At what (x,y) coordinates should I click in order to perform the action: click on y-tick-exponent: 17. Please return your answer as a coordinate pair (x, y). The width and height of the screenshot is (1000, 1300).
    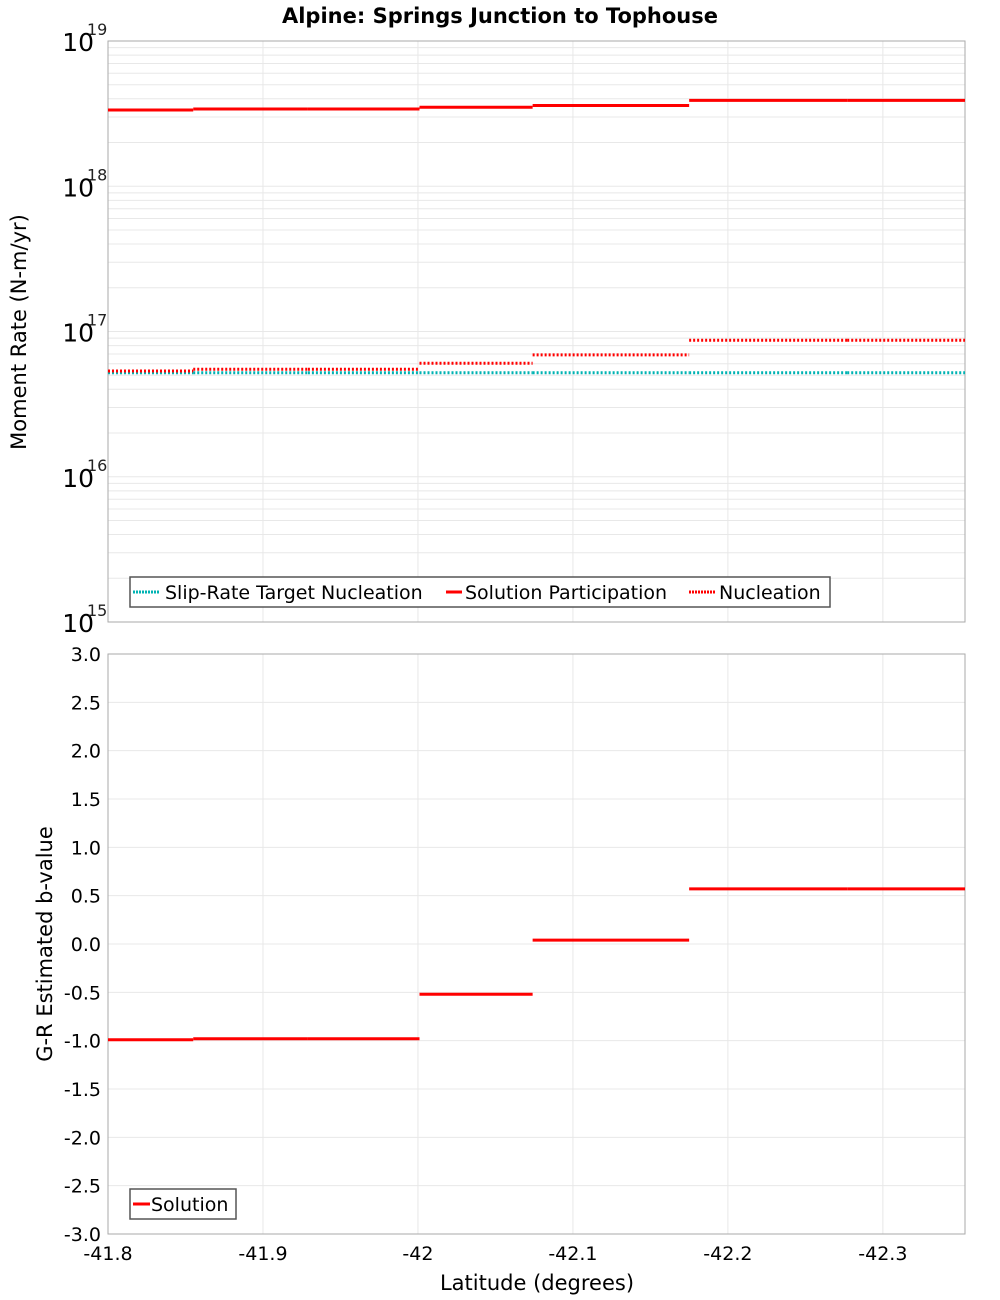
    Looking at the image, I should click on (97, 320).